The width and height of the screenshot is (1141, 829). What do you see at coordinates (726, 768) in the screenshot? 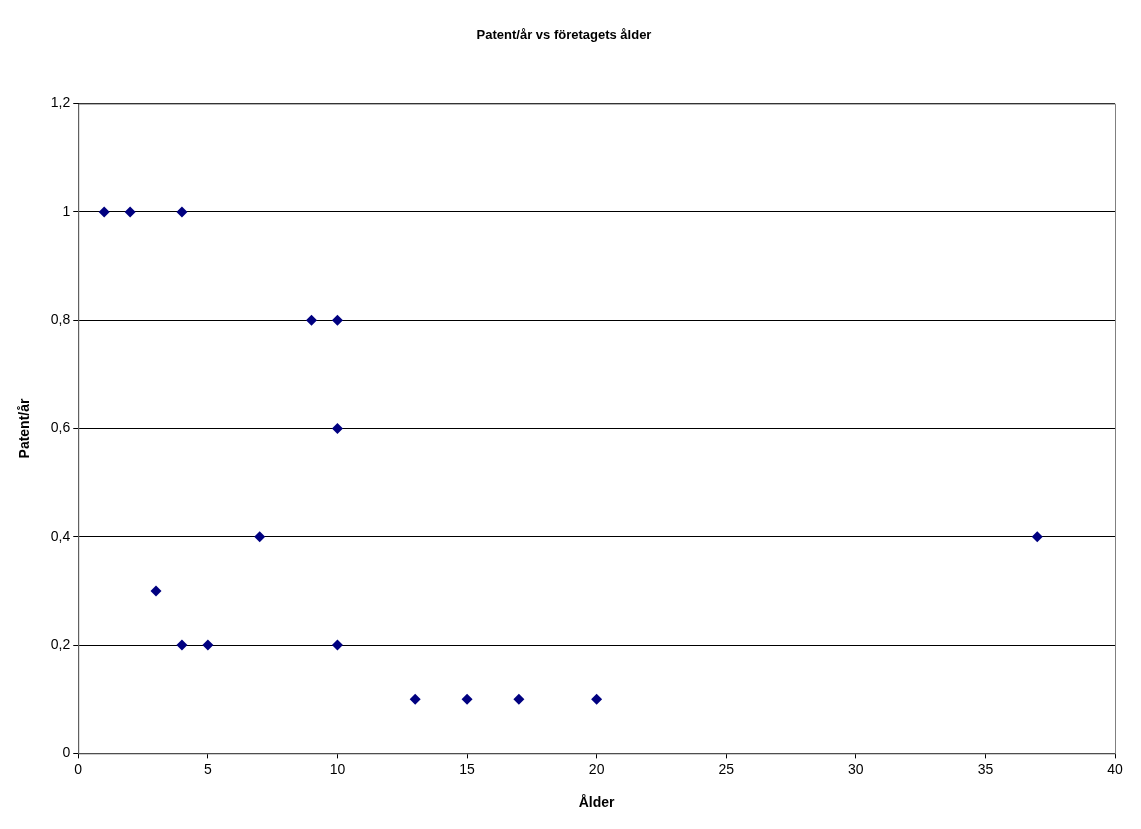
I see `x-tick-label: 25` at bounding box center [726, 768].